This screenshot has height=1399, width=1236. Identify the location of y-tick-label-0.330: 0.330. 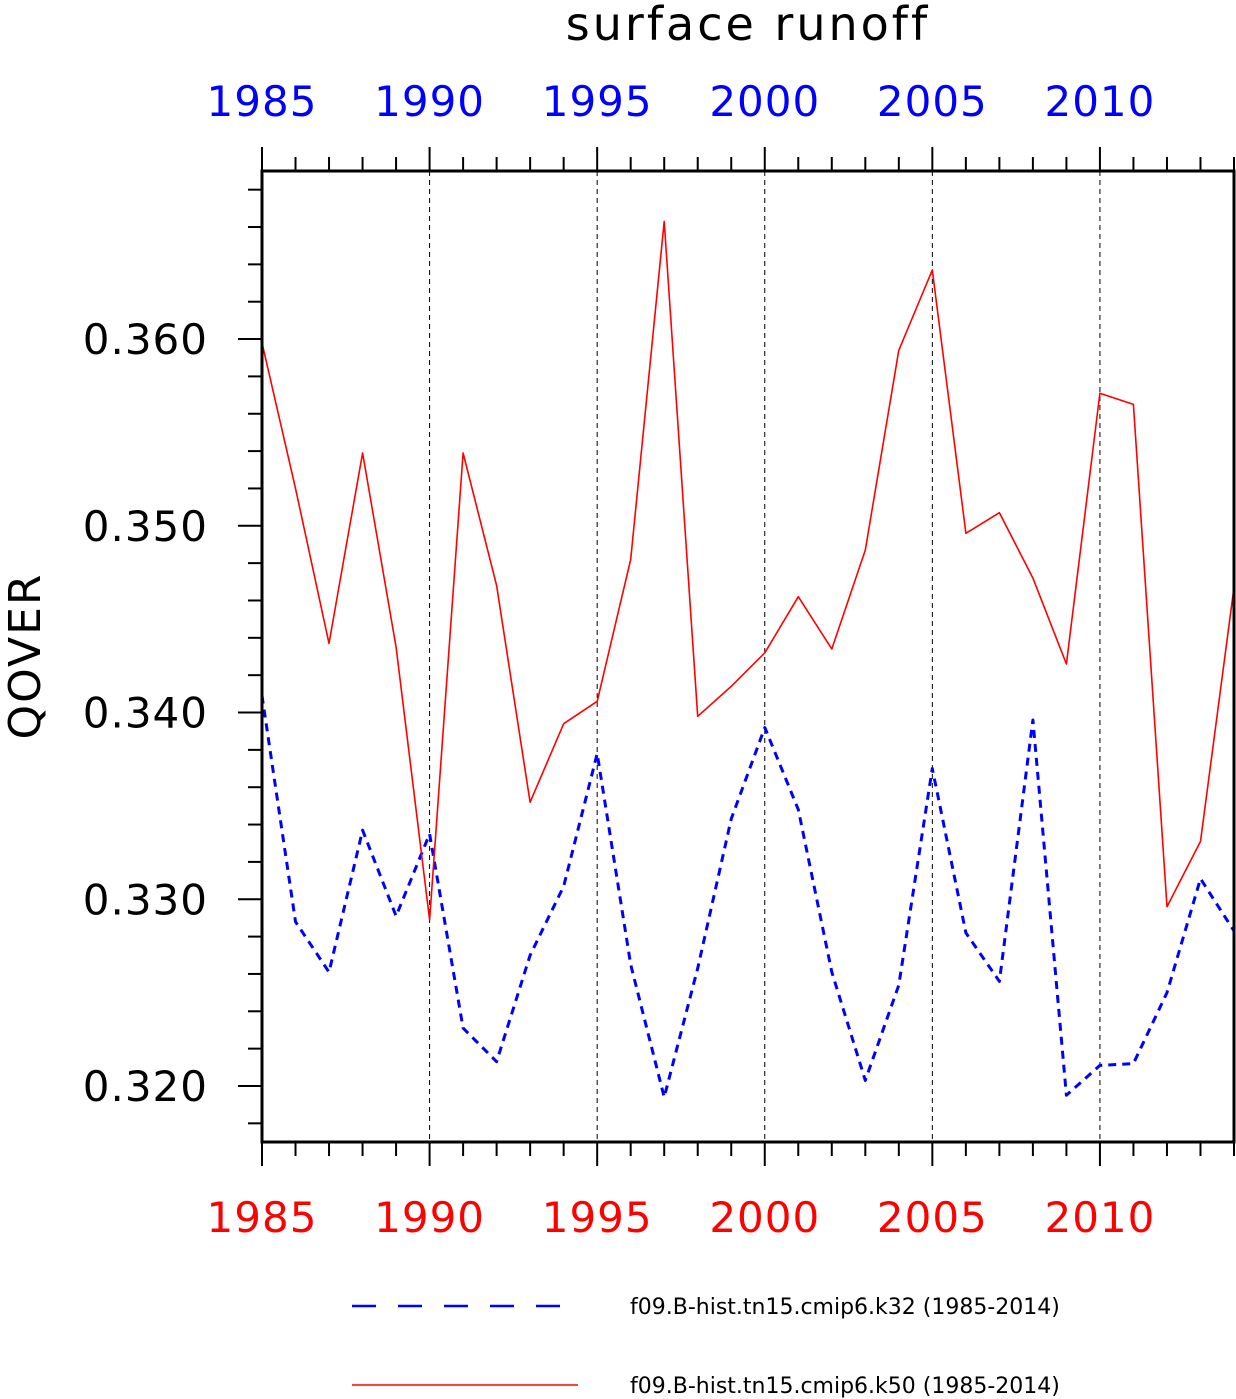
(145, 899).